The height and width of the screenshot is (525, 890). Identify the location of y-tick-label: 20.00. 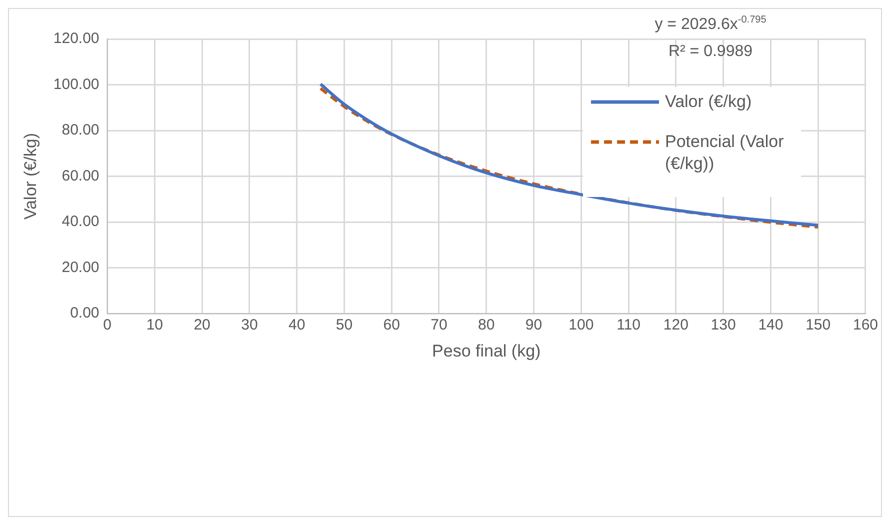
(81, 267).